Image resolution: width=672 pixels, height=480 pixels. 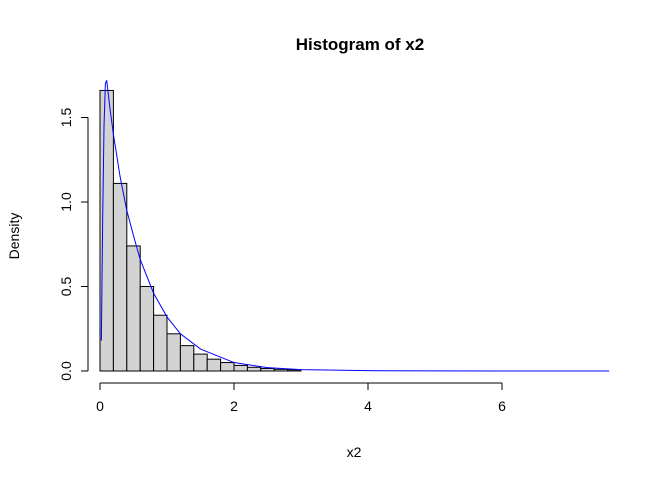 What do you see at coordinates (14, 236) in the screenshot?
I see `y-axis-label: Density` at bounding box center [14, 236].